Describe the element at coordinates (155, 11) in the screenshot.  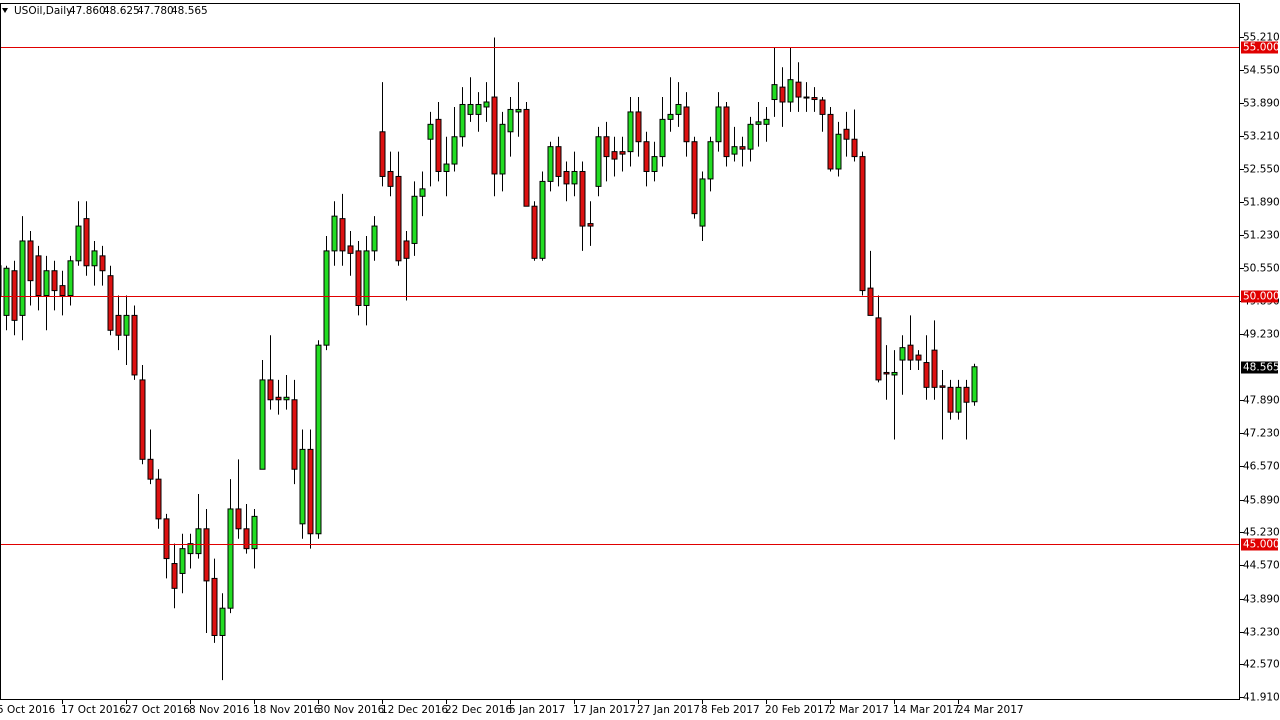
I see `header-low: 47.780` at that location.